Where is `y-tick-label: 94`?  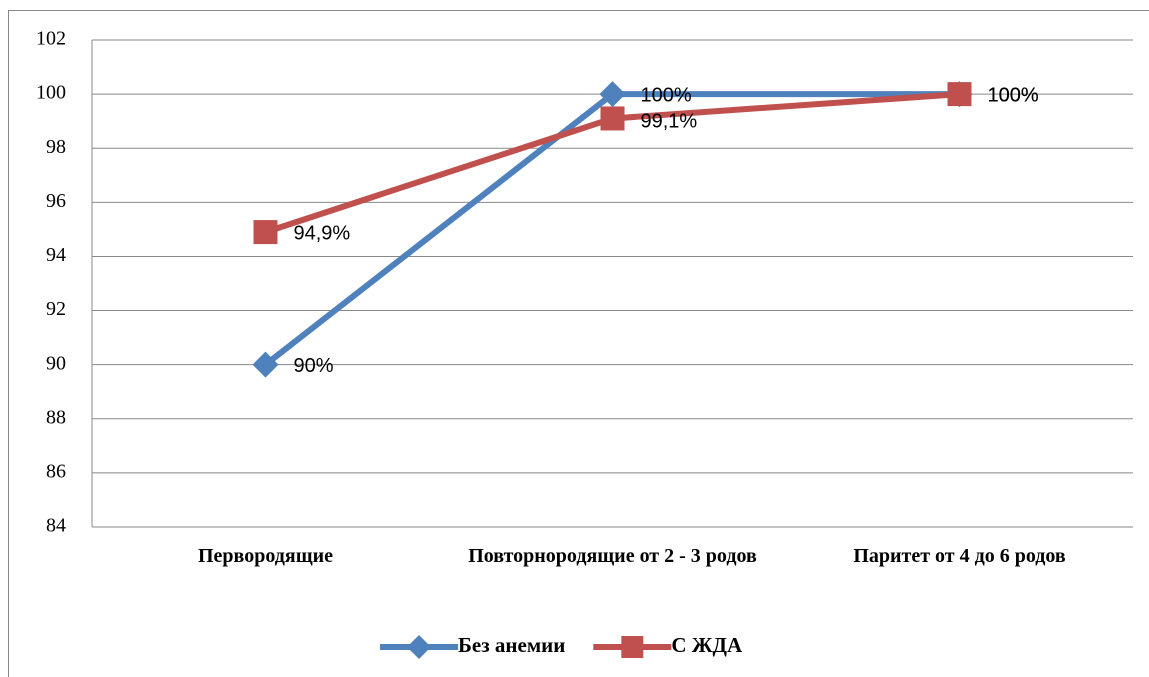 y-tick-label: 94 is located at coordinates (56, 255).